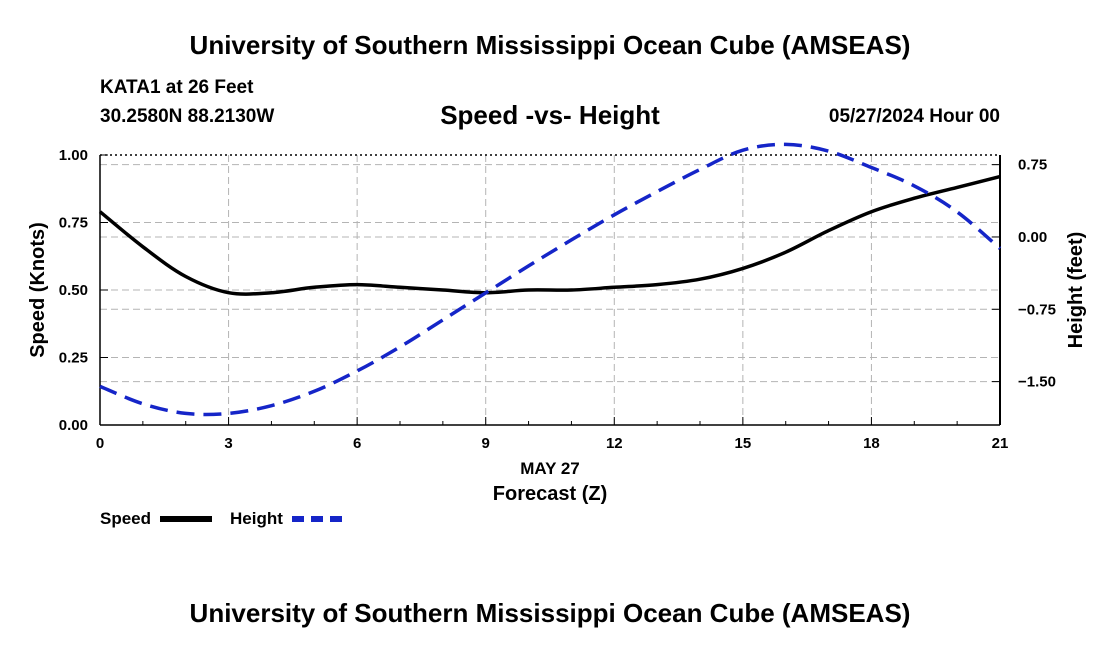  What do you see at coordinates (126, 518) in the screenshot?
I see `legend-speed-label: Speed` at bounding box center [126, 518].